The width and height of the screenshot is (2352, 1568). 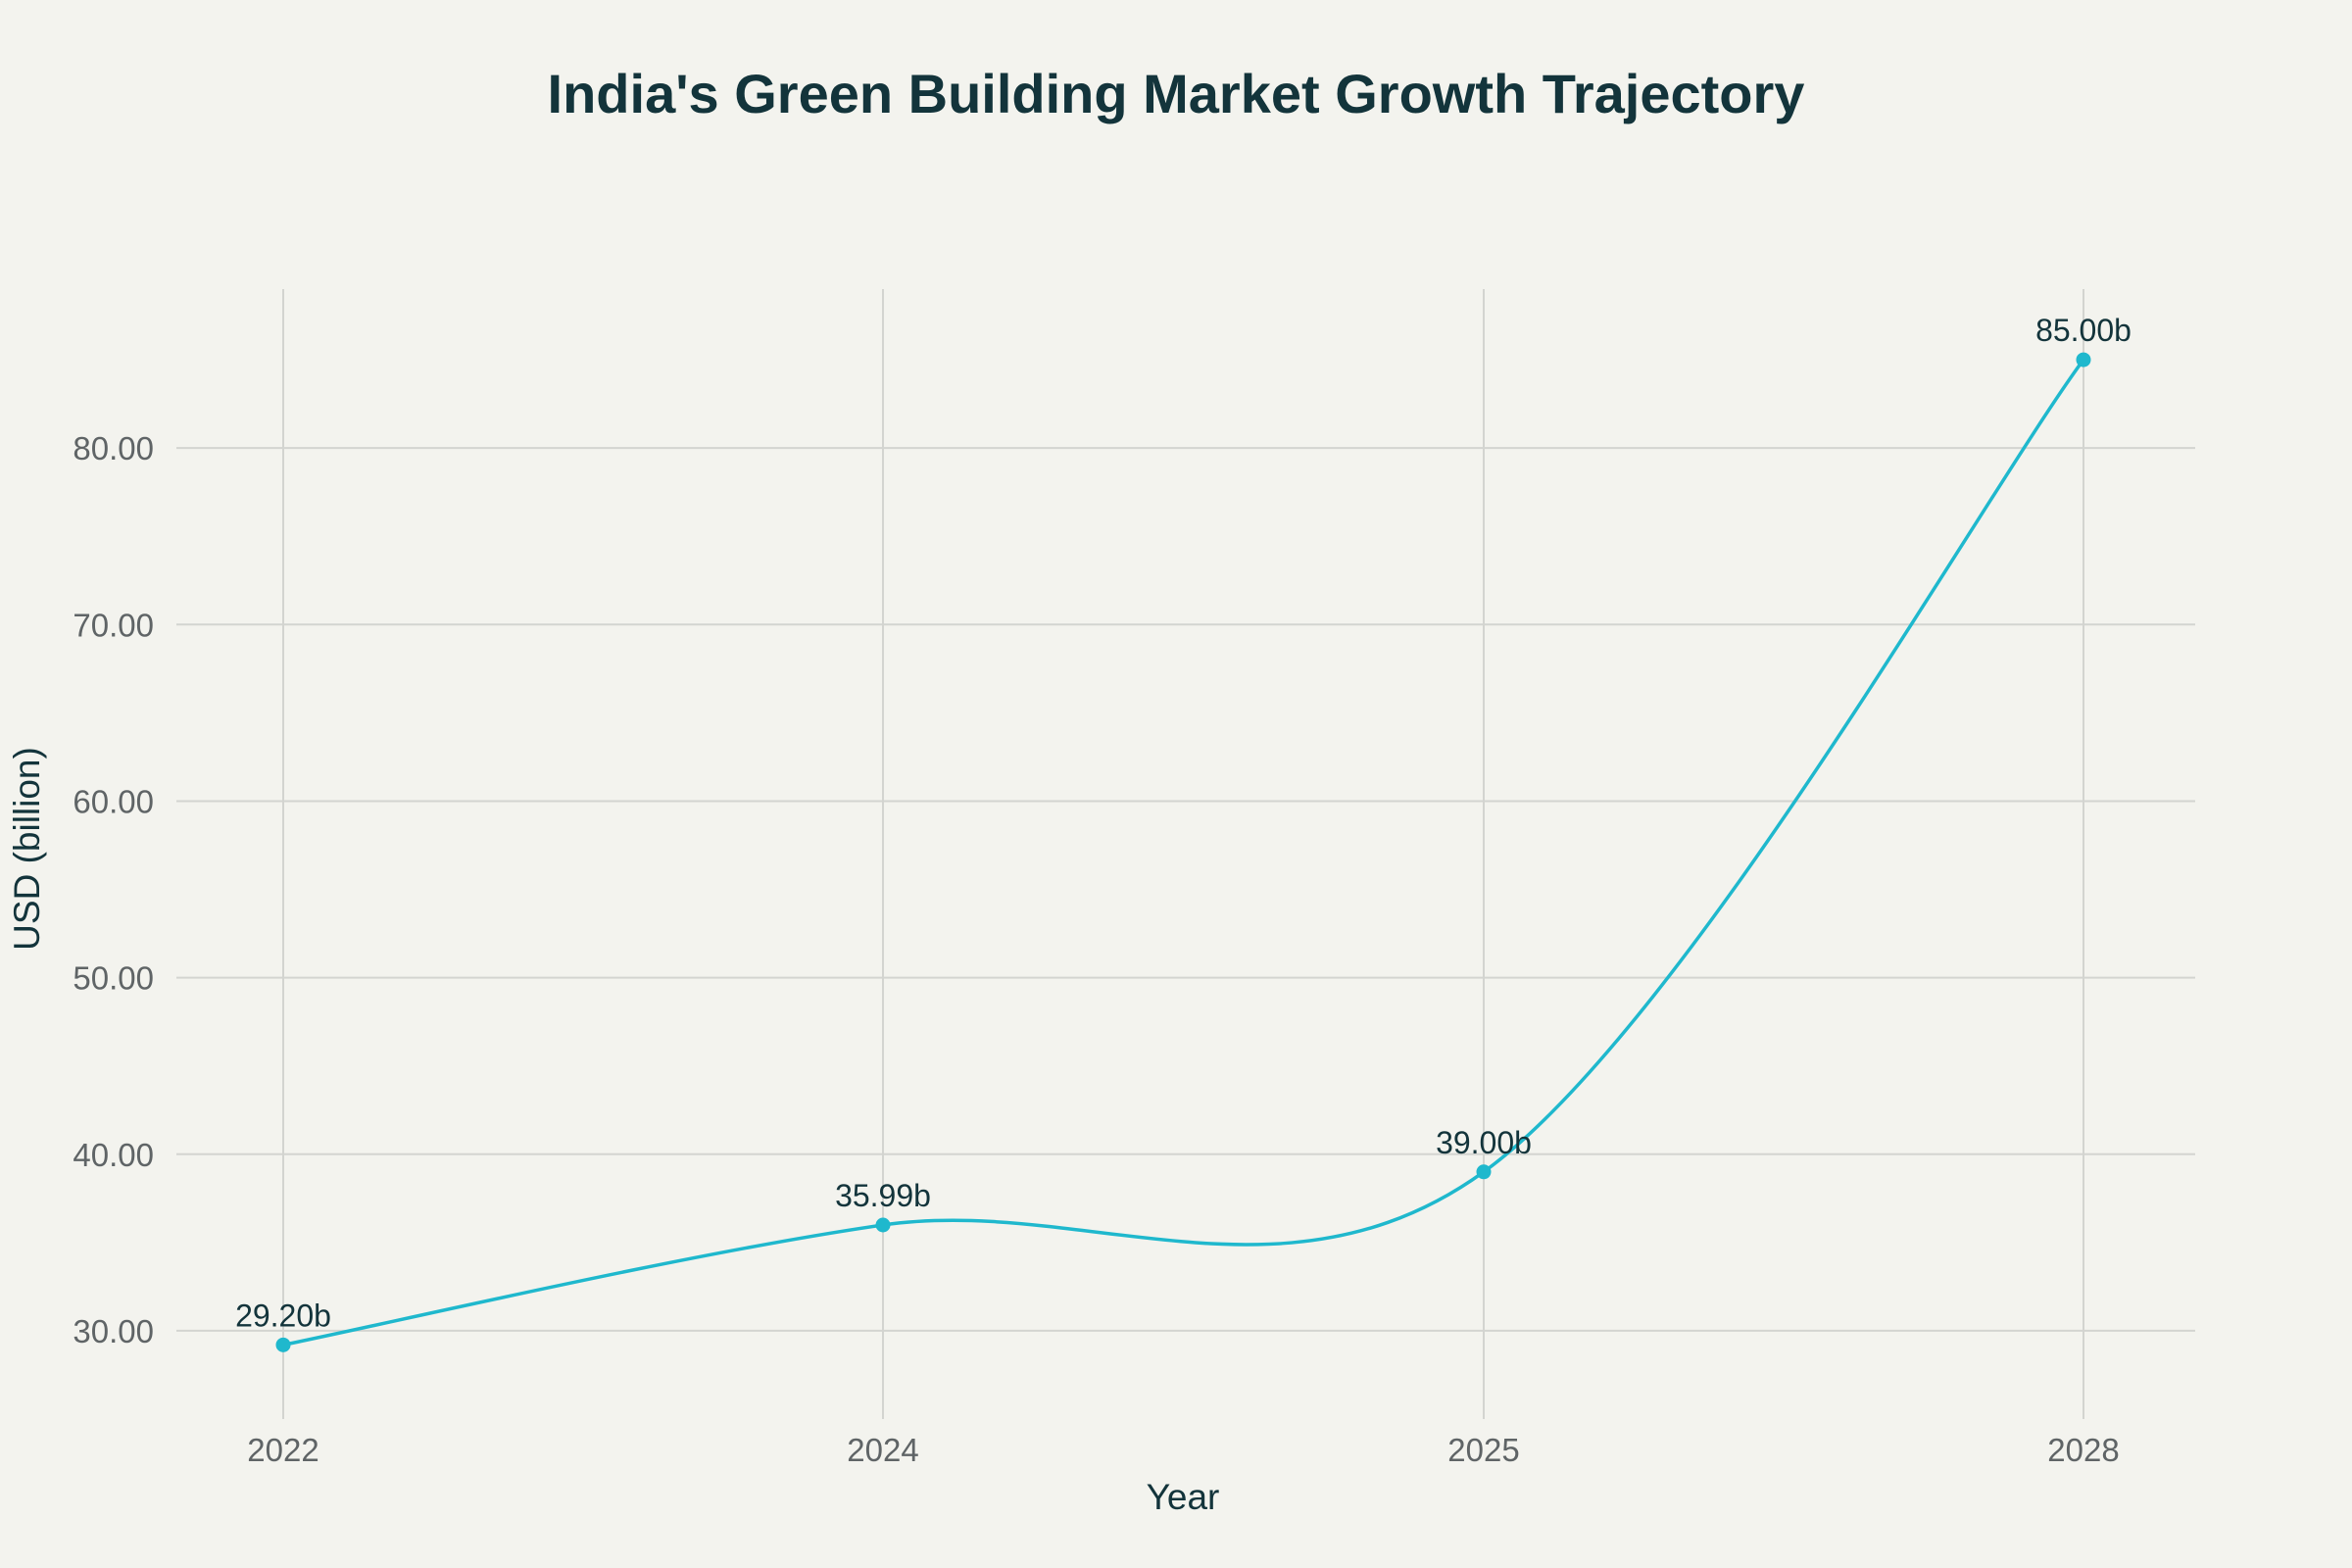 I want to click on y-tick-label: 50.00, so click(x=113, y=978).